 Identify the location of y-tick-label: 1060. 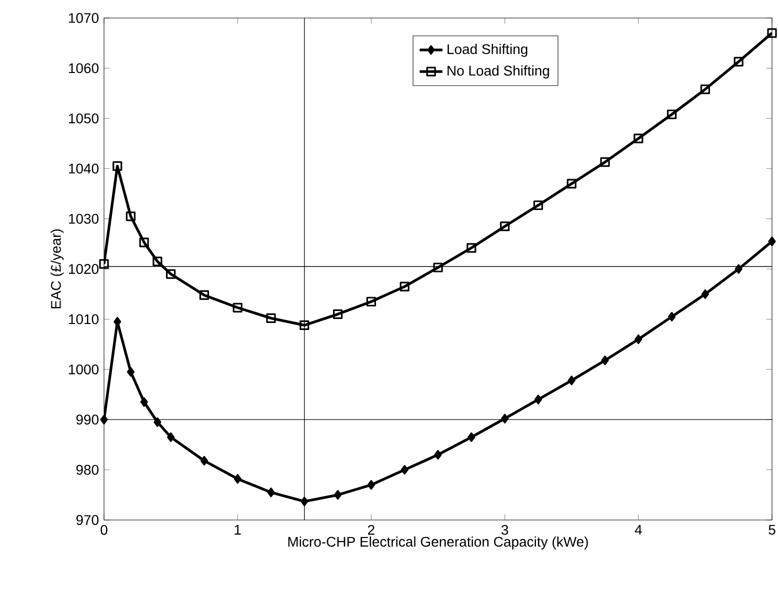
(83, 68).